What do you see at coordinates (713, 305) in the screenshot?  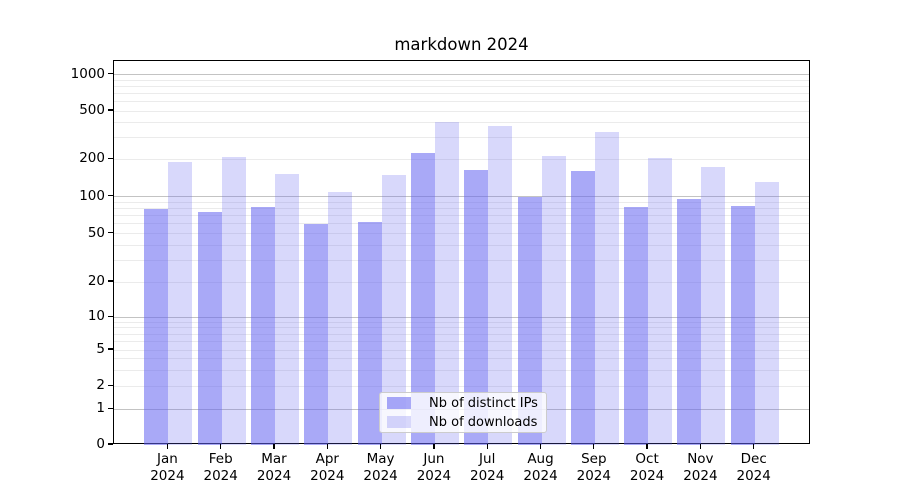 I see `bar-downloads-nov` at bounding box center [713, 305].